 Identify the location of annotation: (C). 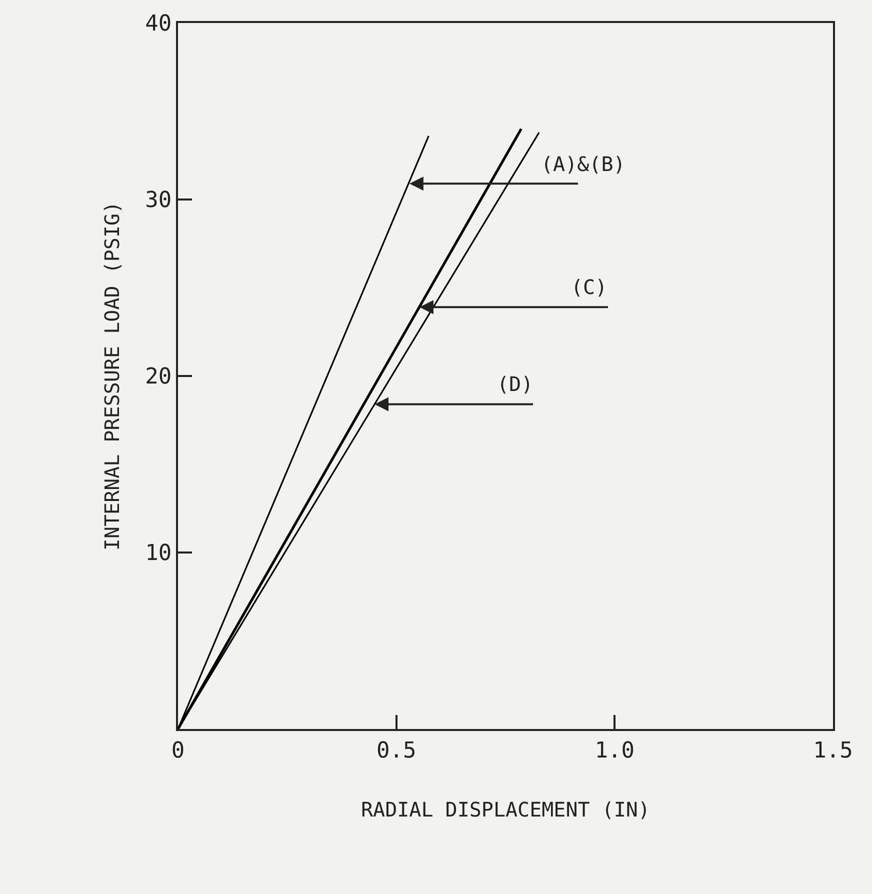
(589, 287).